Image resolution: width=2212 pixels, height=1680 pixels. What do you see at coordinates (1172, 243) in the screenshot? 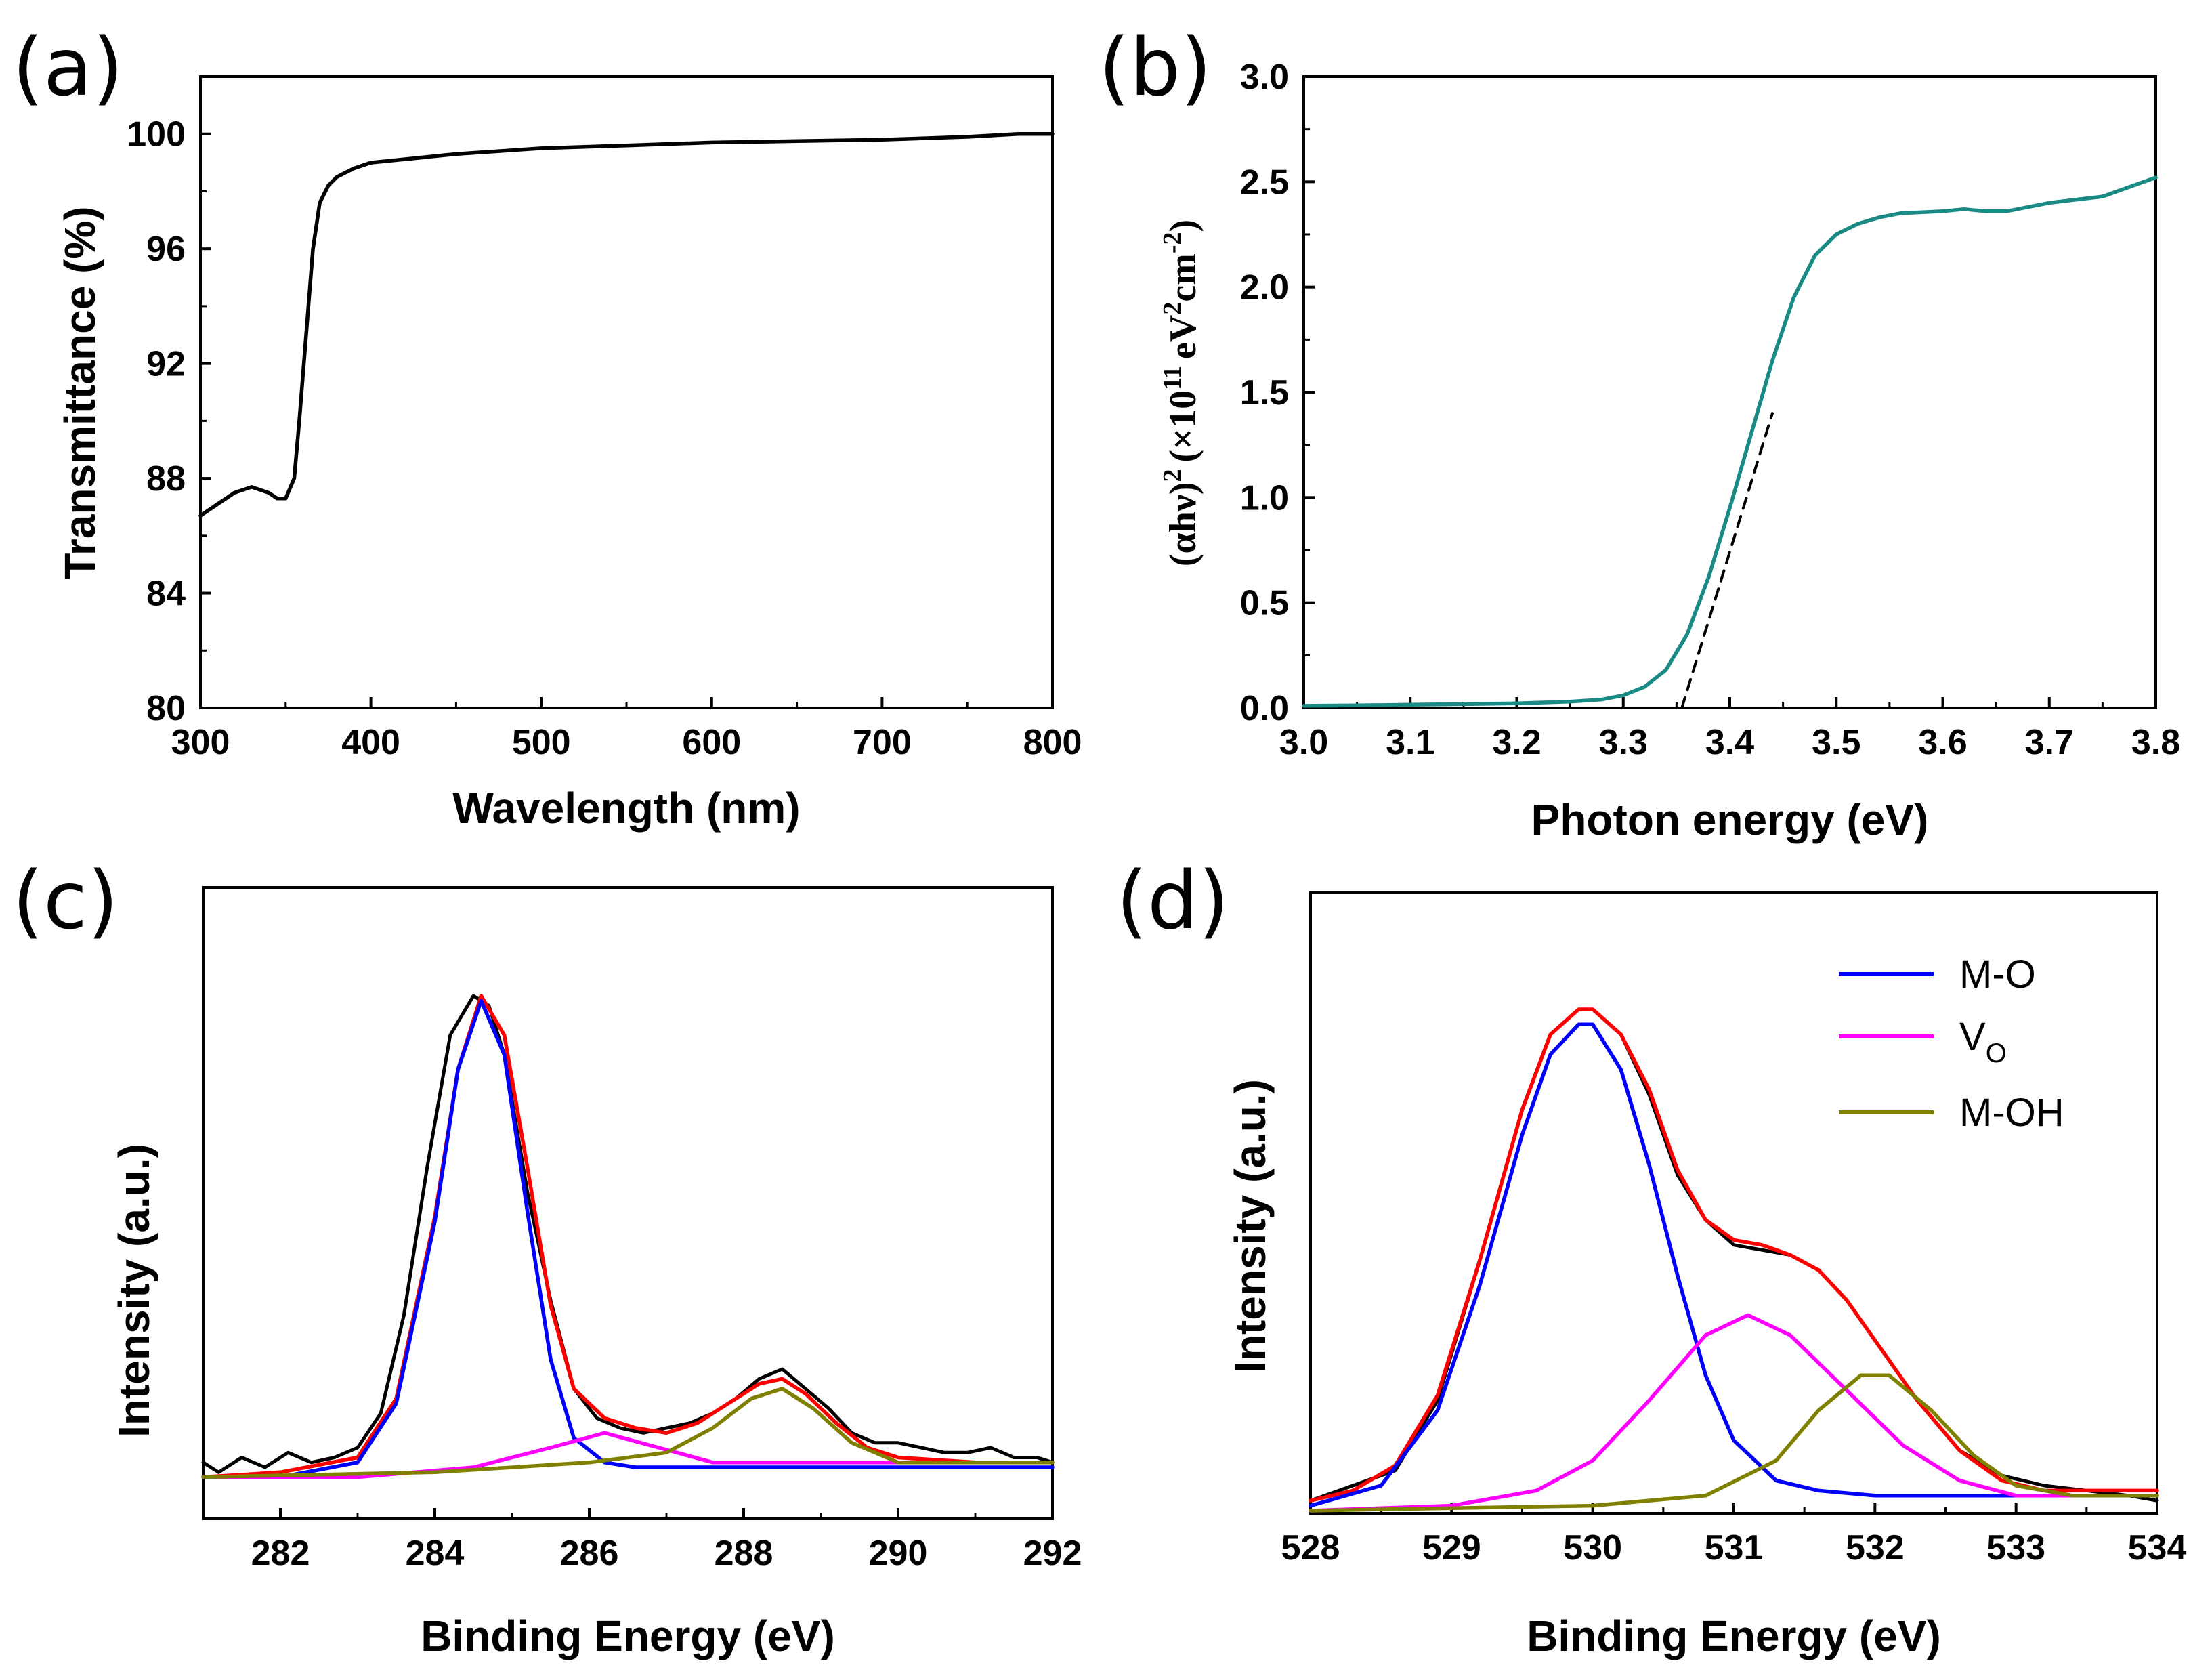
I see `y-title-b-sup4: -2` at bounding box center [1172, 243].